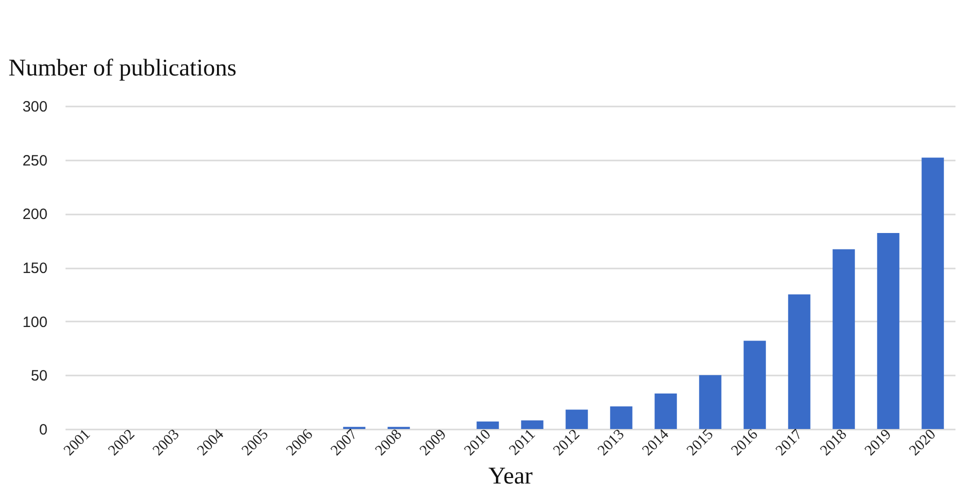  Describe the element at coordinates (35, 322) in the screenshot. I see `y-tick-label: 100` at that location.